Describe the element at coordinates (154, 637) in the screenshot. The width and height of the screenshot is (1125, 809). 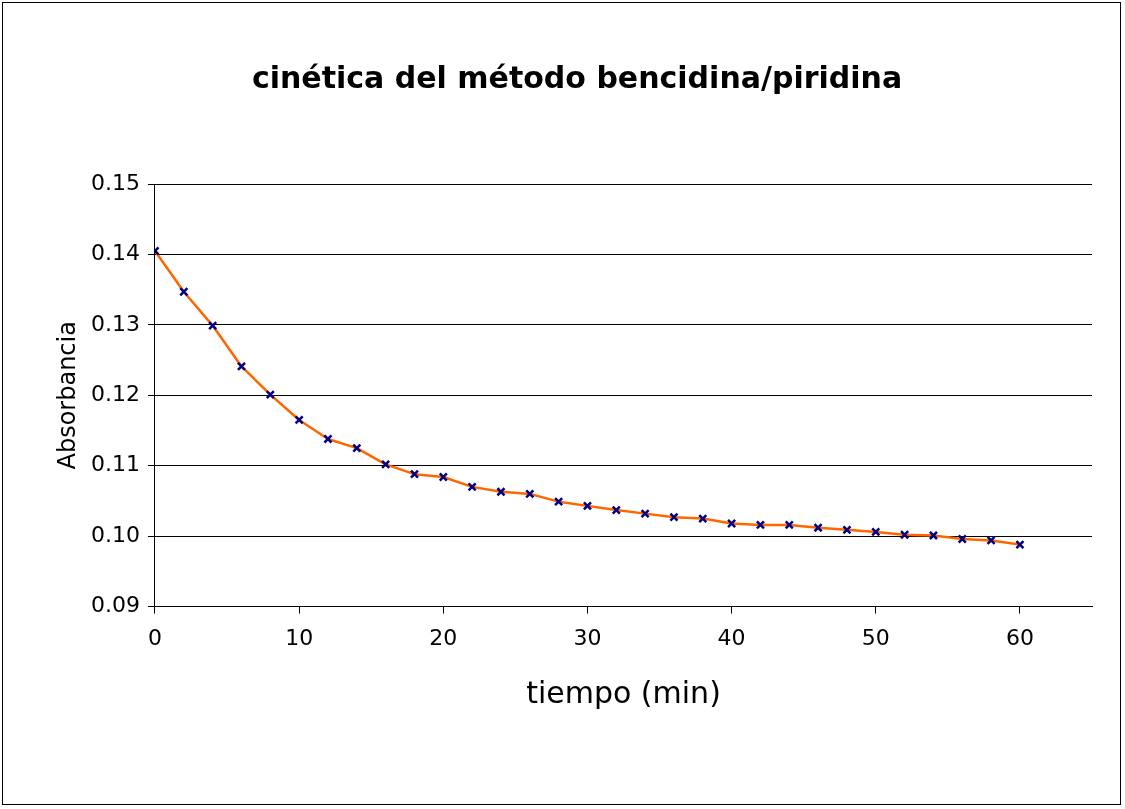
I see `x-tick-label: 0` at that location.